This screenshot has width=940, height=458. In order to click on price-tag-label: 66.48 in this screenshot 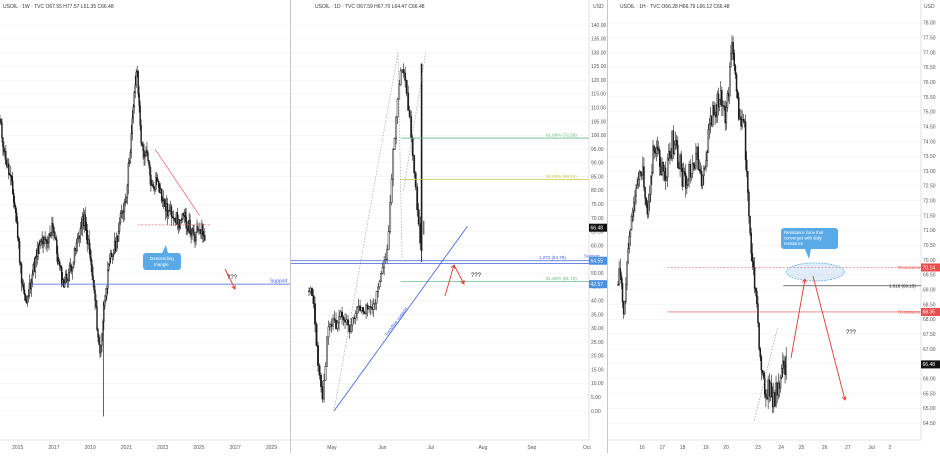, I will do `click(929, 365)`.